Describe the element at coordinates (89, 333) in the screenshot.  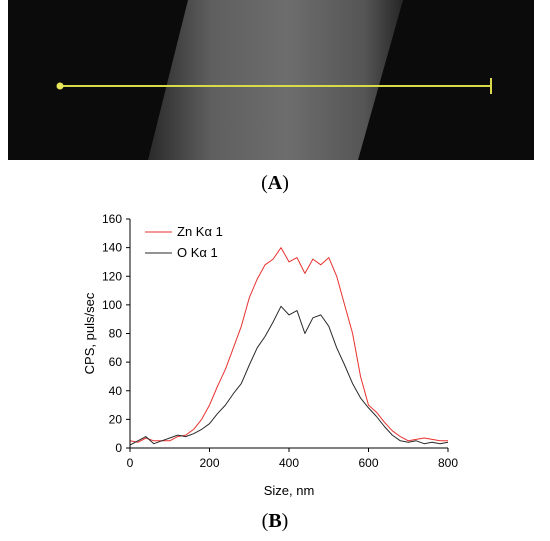
I see `y-axis-label: CPS, puls/sec` at that location.